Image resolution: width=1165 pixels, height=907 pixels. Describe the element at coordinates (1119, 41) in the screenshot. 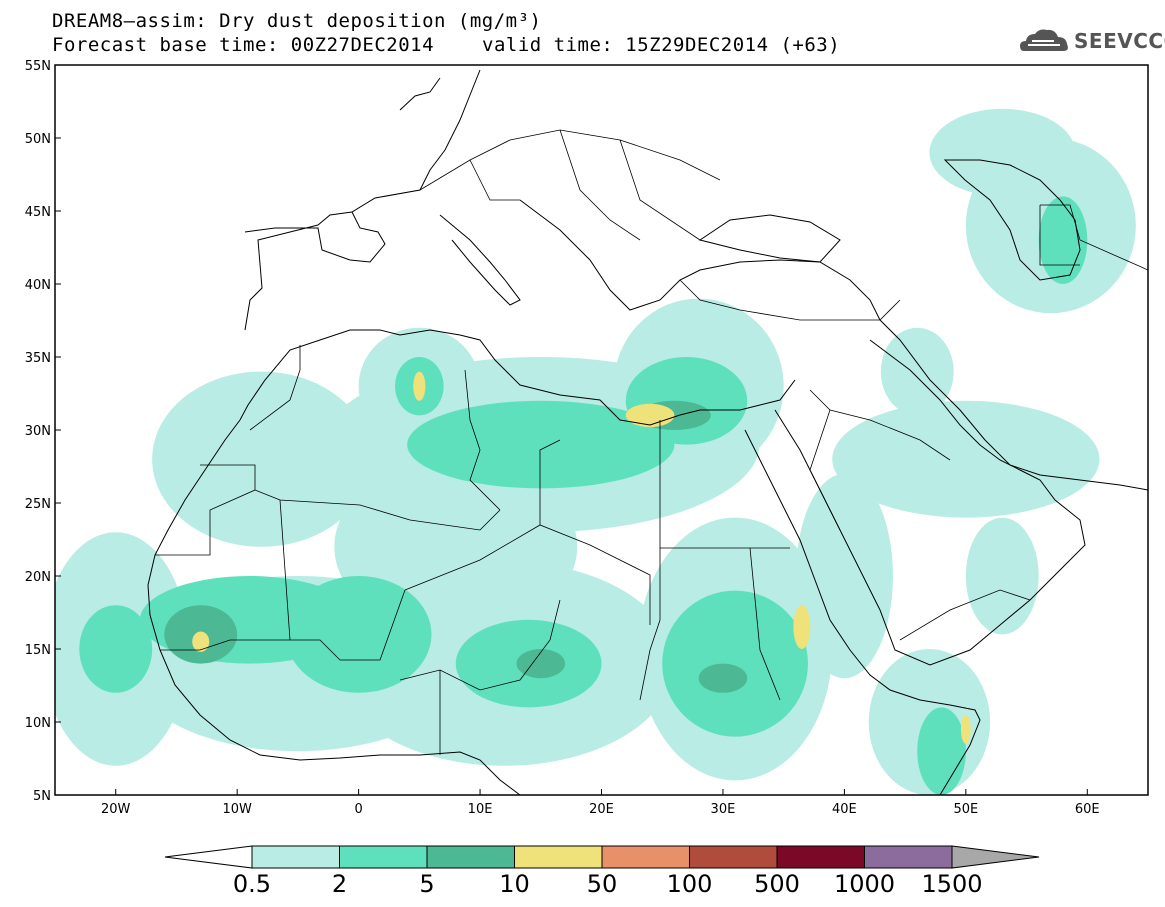

I see `logo-text: SEEVCCC` at that location.